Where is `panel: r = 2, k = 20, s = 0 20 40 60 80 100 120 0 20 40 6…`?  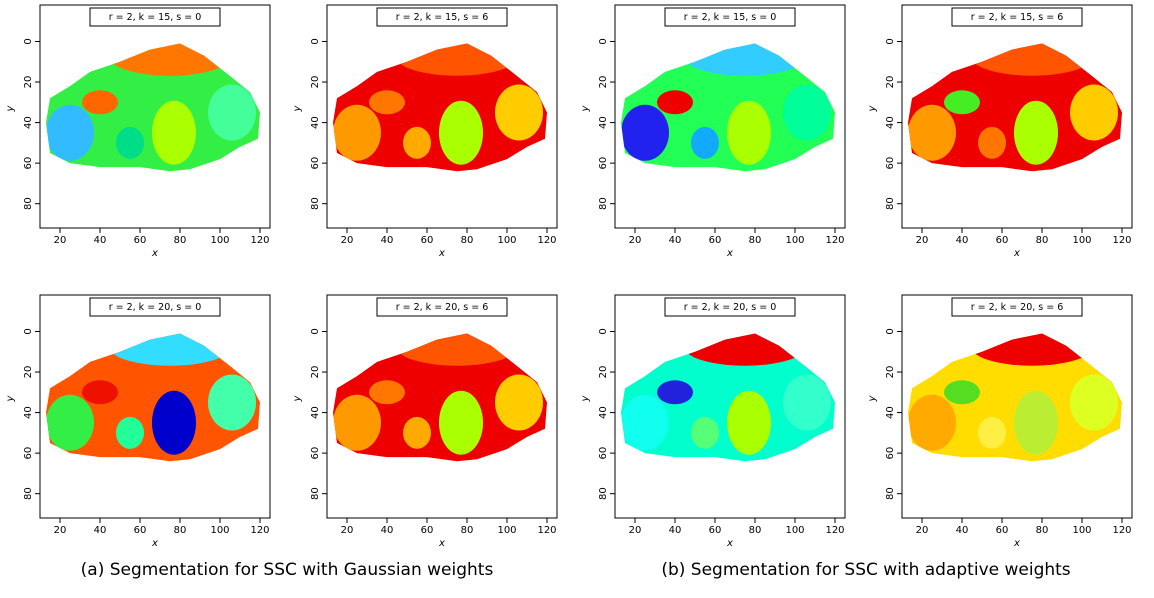 panel: r = 2, k = 20, s = 0 20 40 60 80 100 120 0 20 40 6… is located at coordinates (713, 421).